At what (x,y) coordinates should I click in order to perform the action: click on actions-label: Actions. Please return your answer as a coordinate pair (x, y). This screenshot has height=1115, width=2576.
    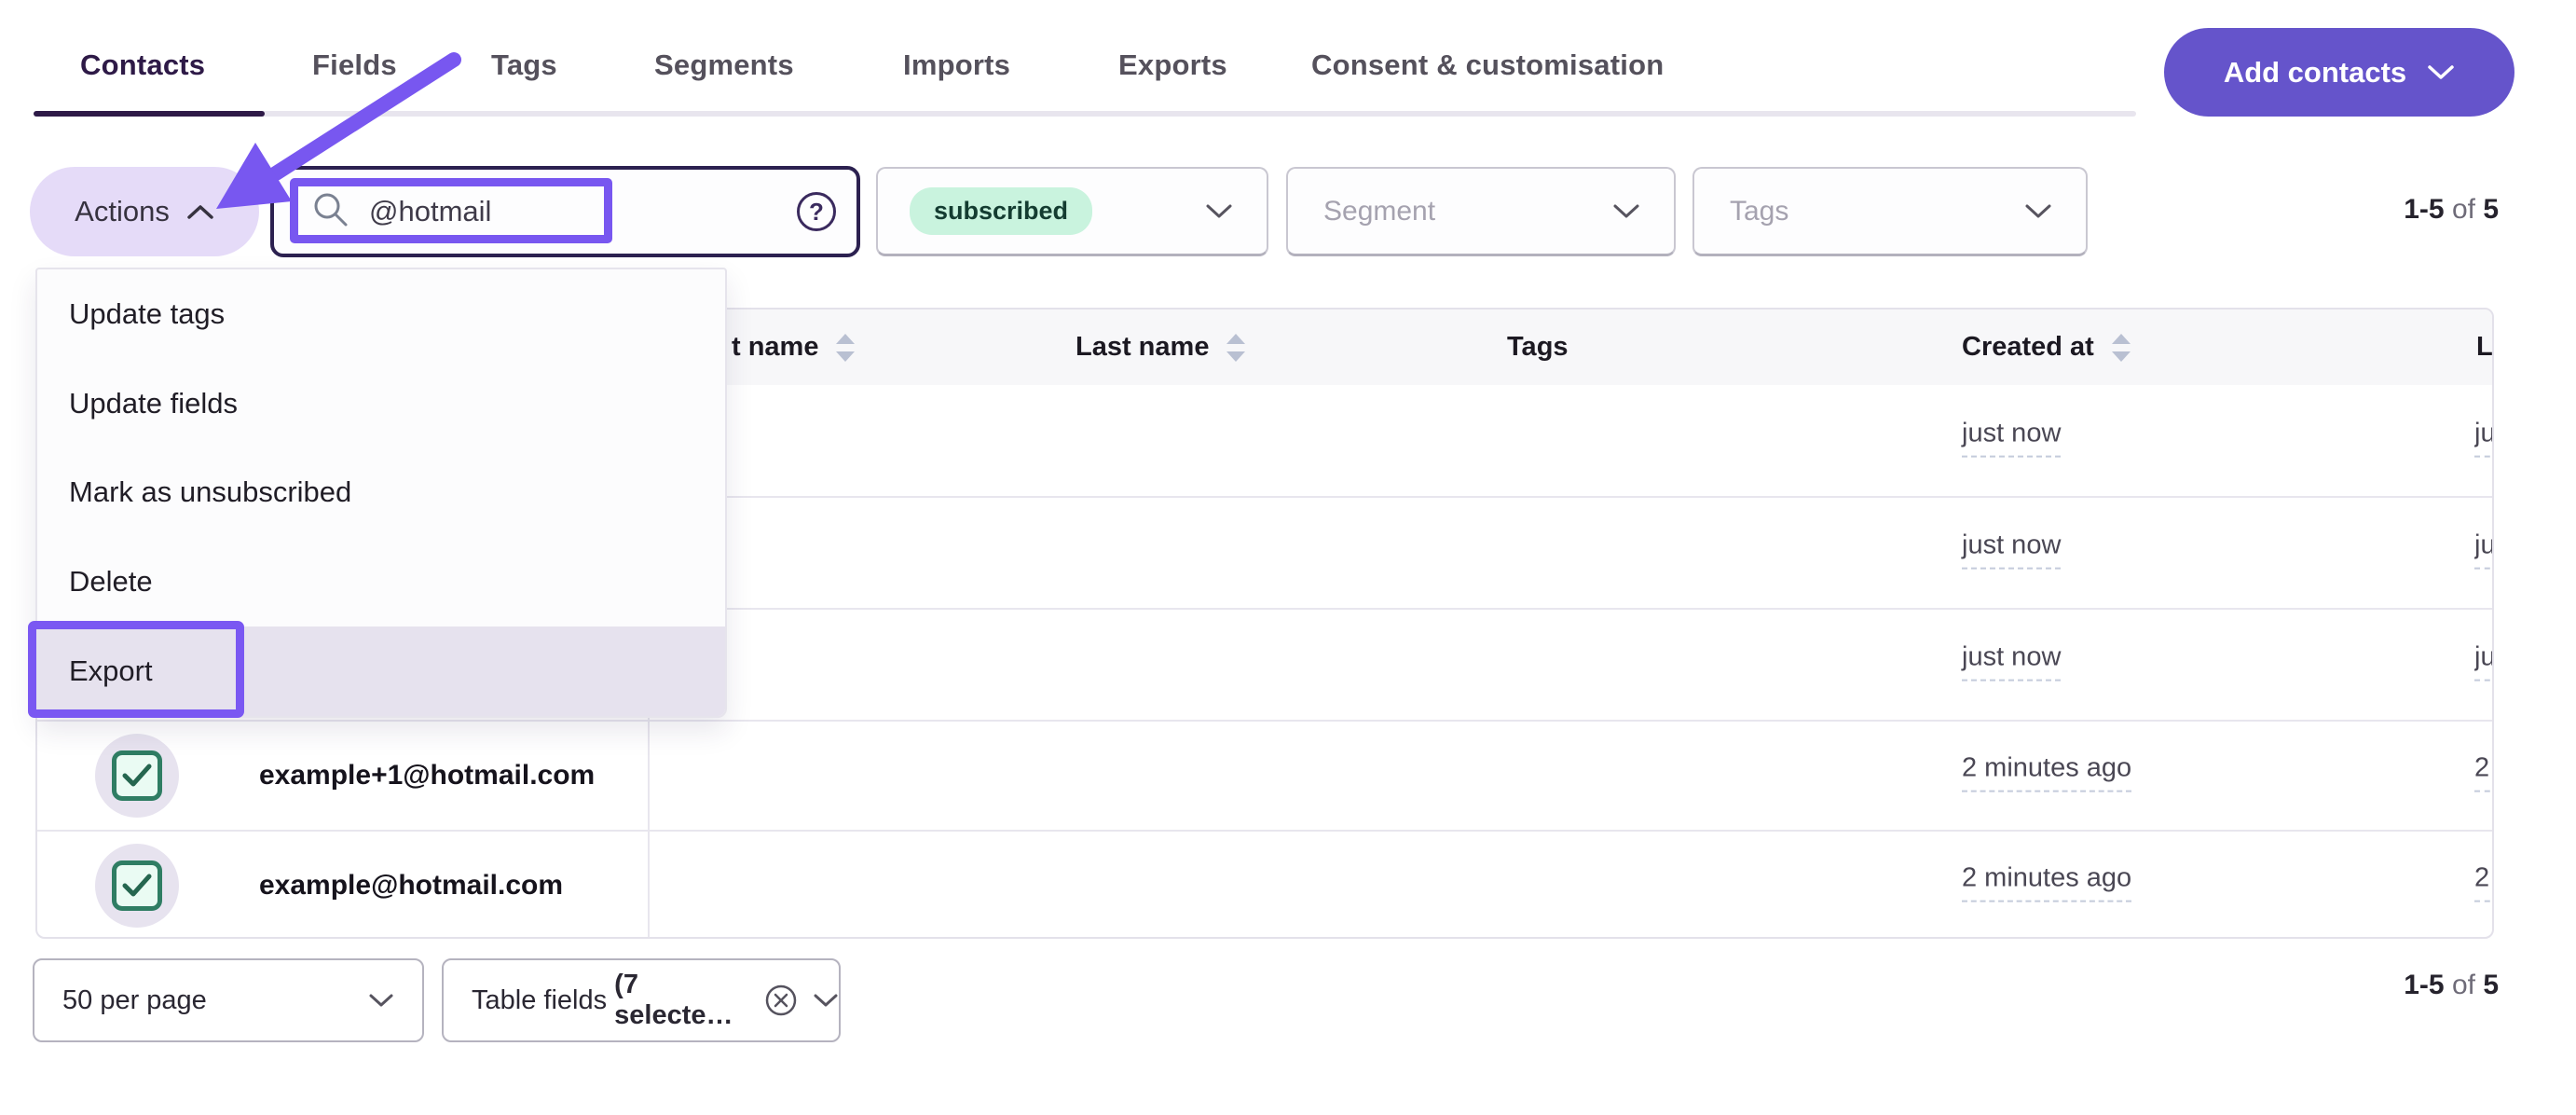
    Looking at the image, I should click on (122, 211).